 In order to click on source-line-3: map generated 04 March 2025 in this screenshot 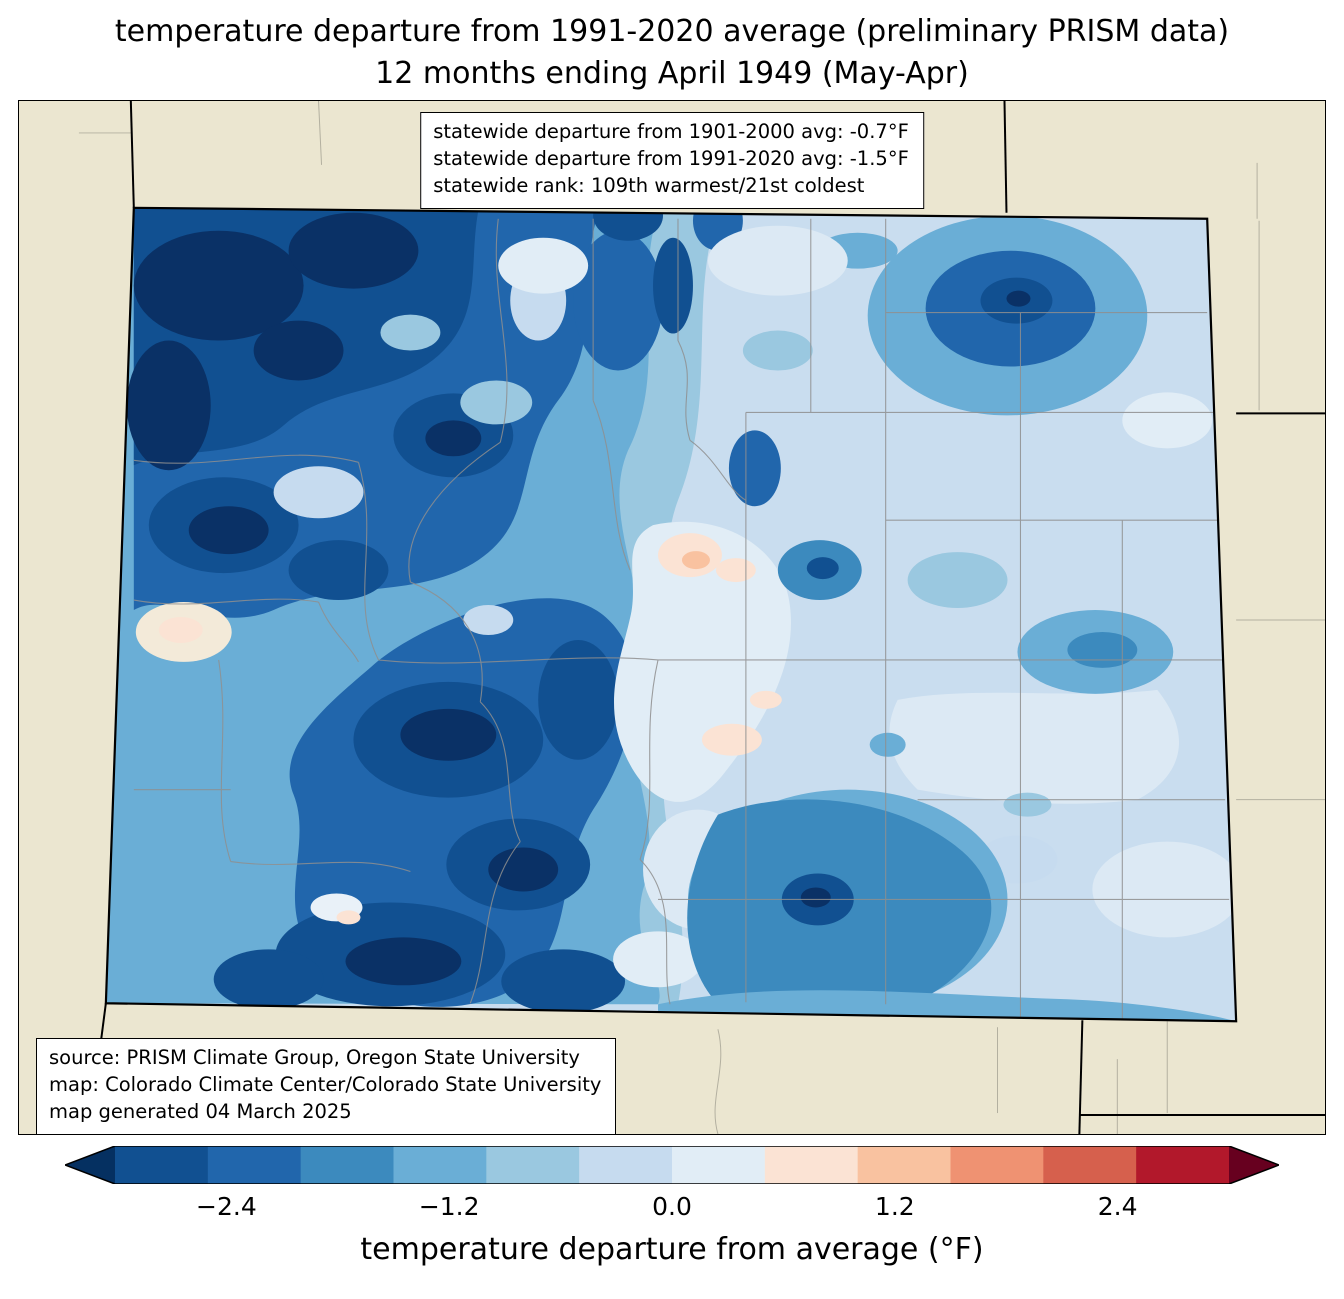, I will do `click(200, 1111)`.